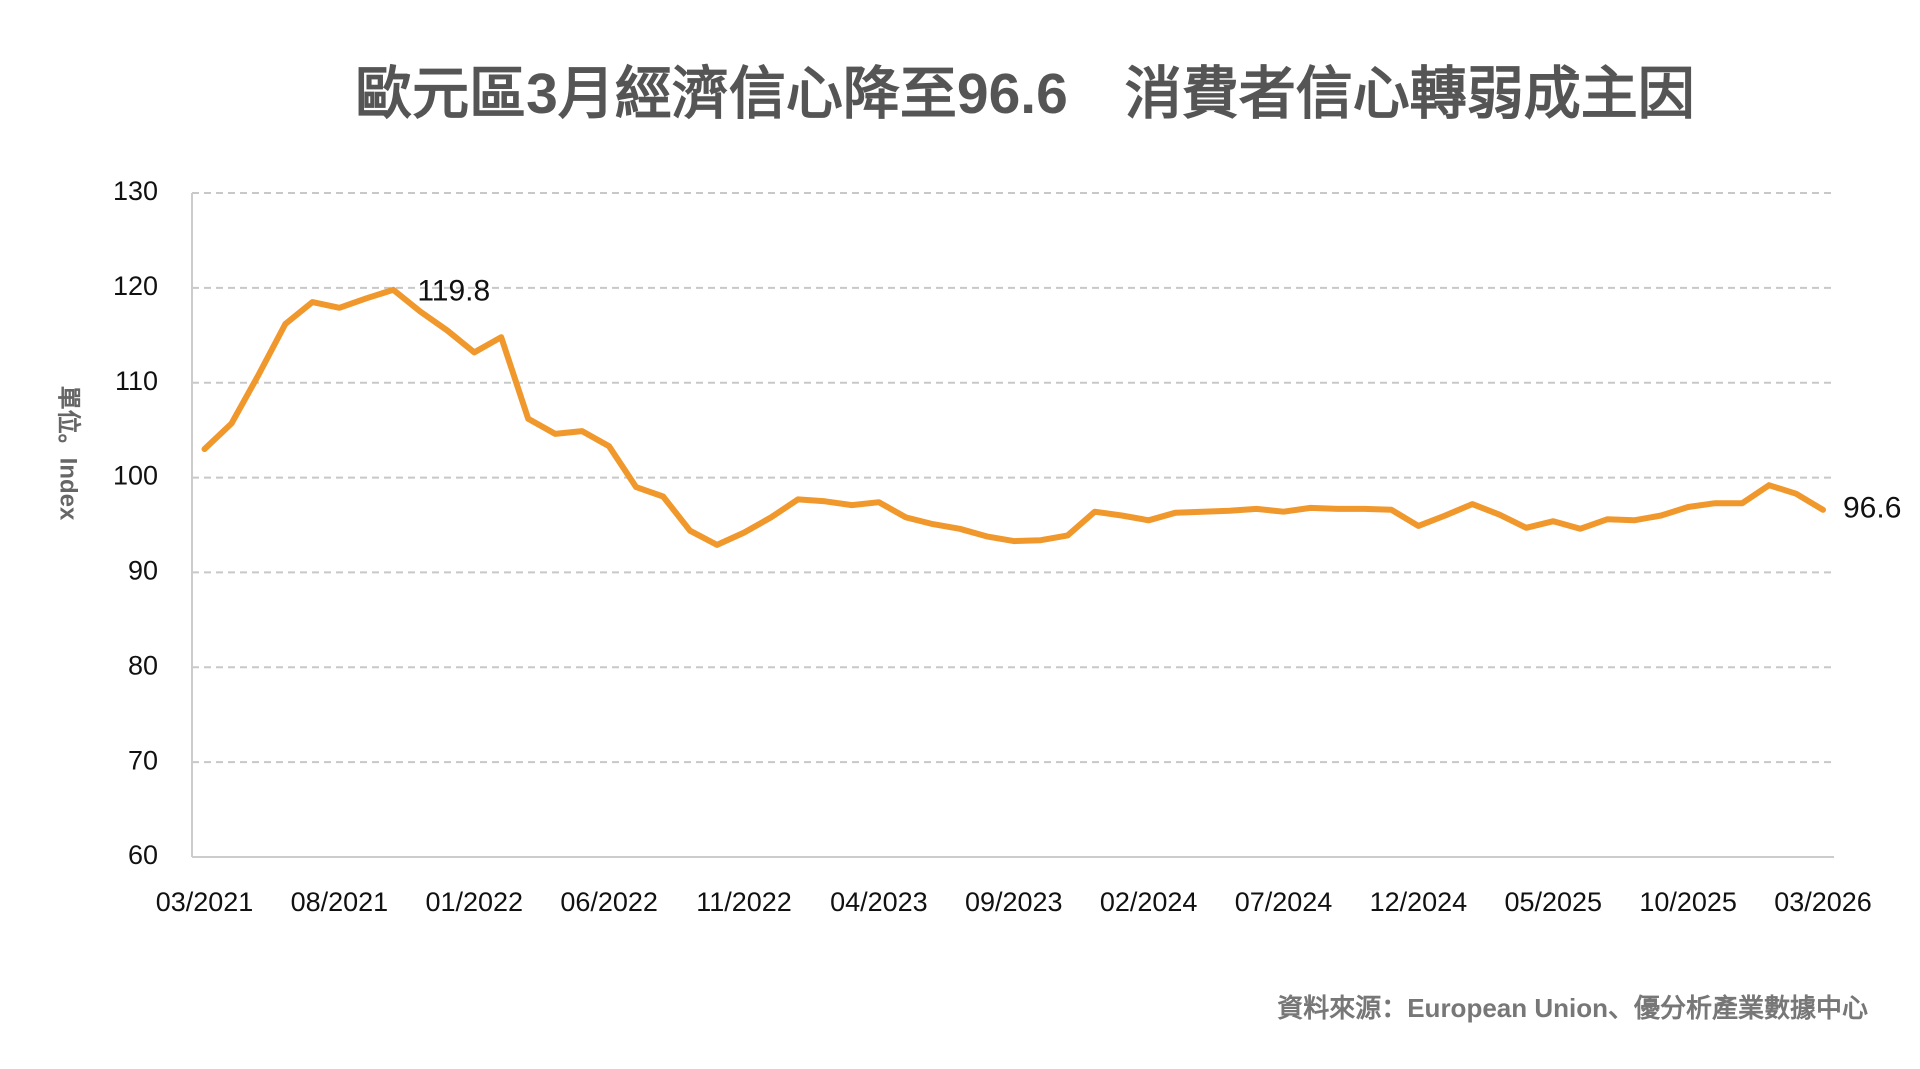  What do you see at coordinates (609, 902) in the screenshot?
I see `x-tick-label: 06/2022` at bounding box center [609, 902].